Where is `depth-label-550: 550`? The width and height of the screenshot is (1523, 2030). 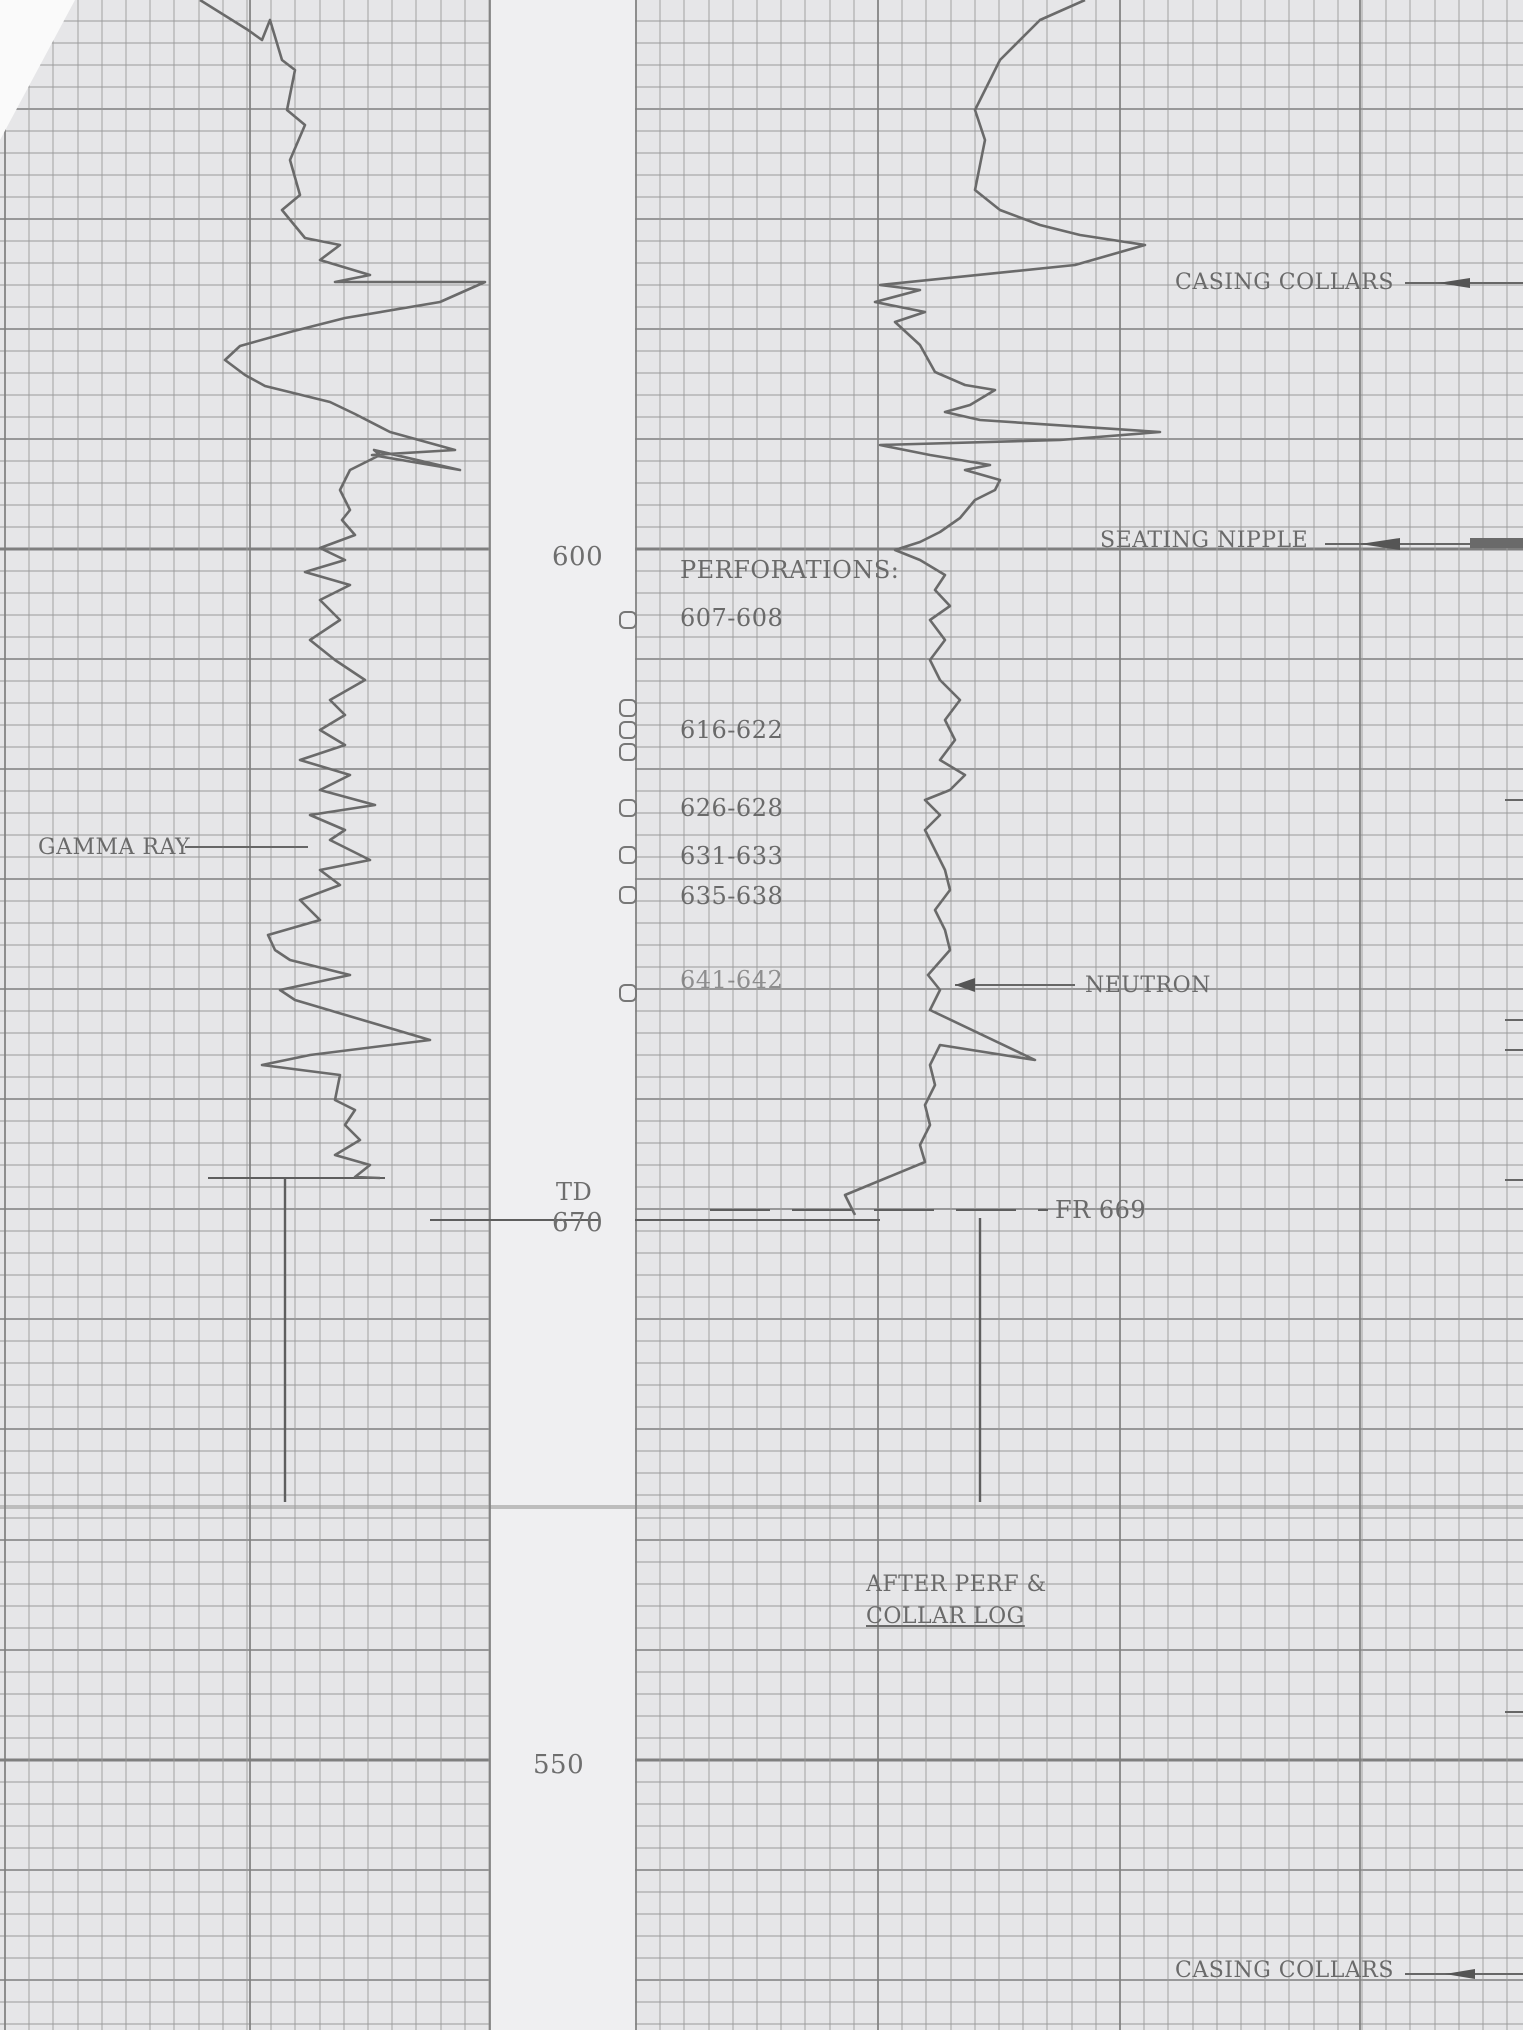
depth-label-550: 550 is located at coordinates (559, 1765).